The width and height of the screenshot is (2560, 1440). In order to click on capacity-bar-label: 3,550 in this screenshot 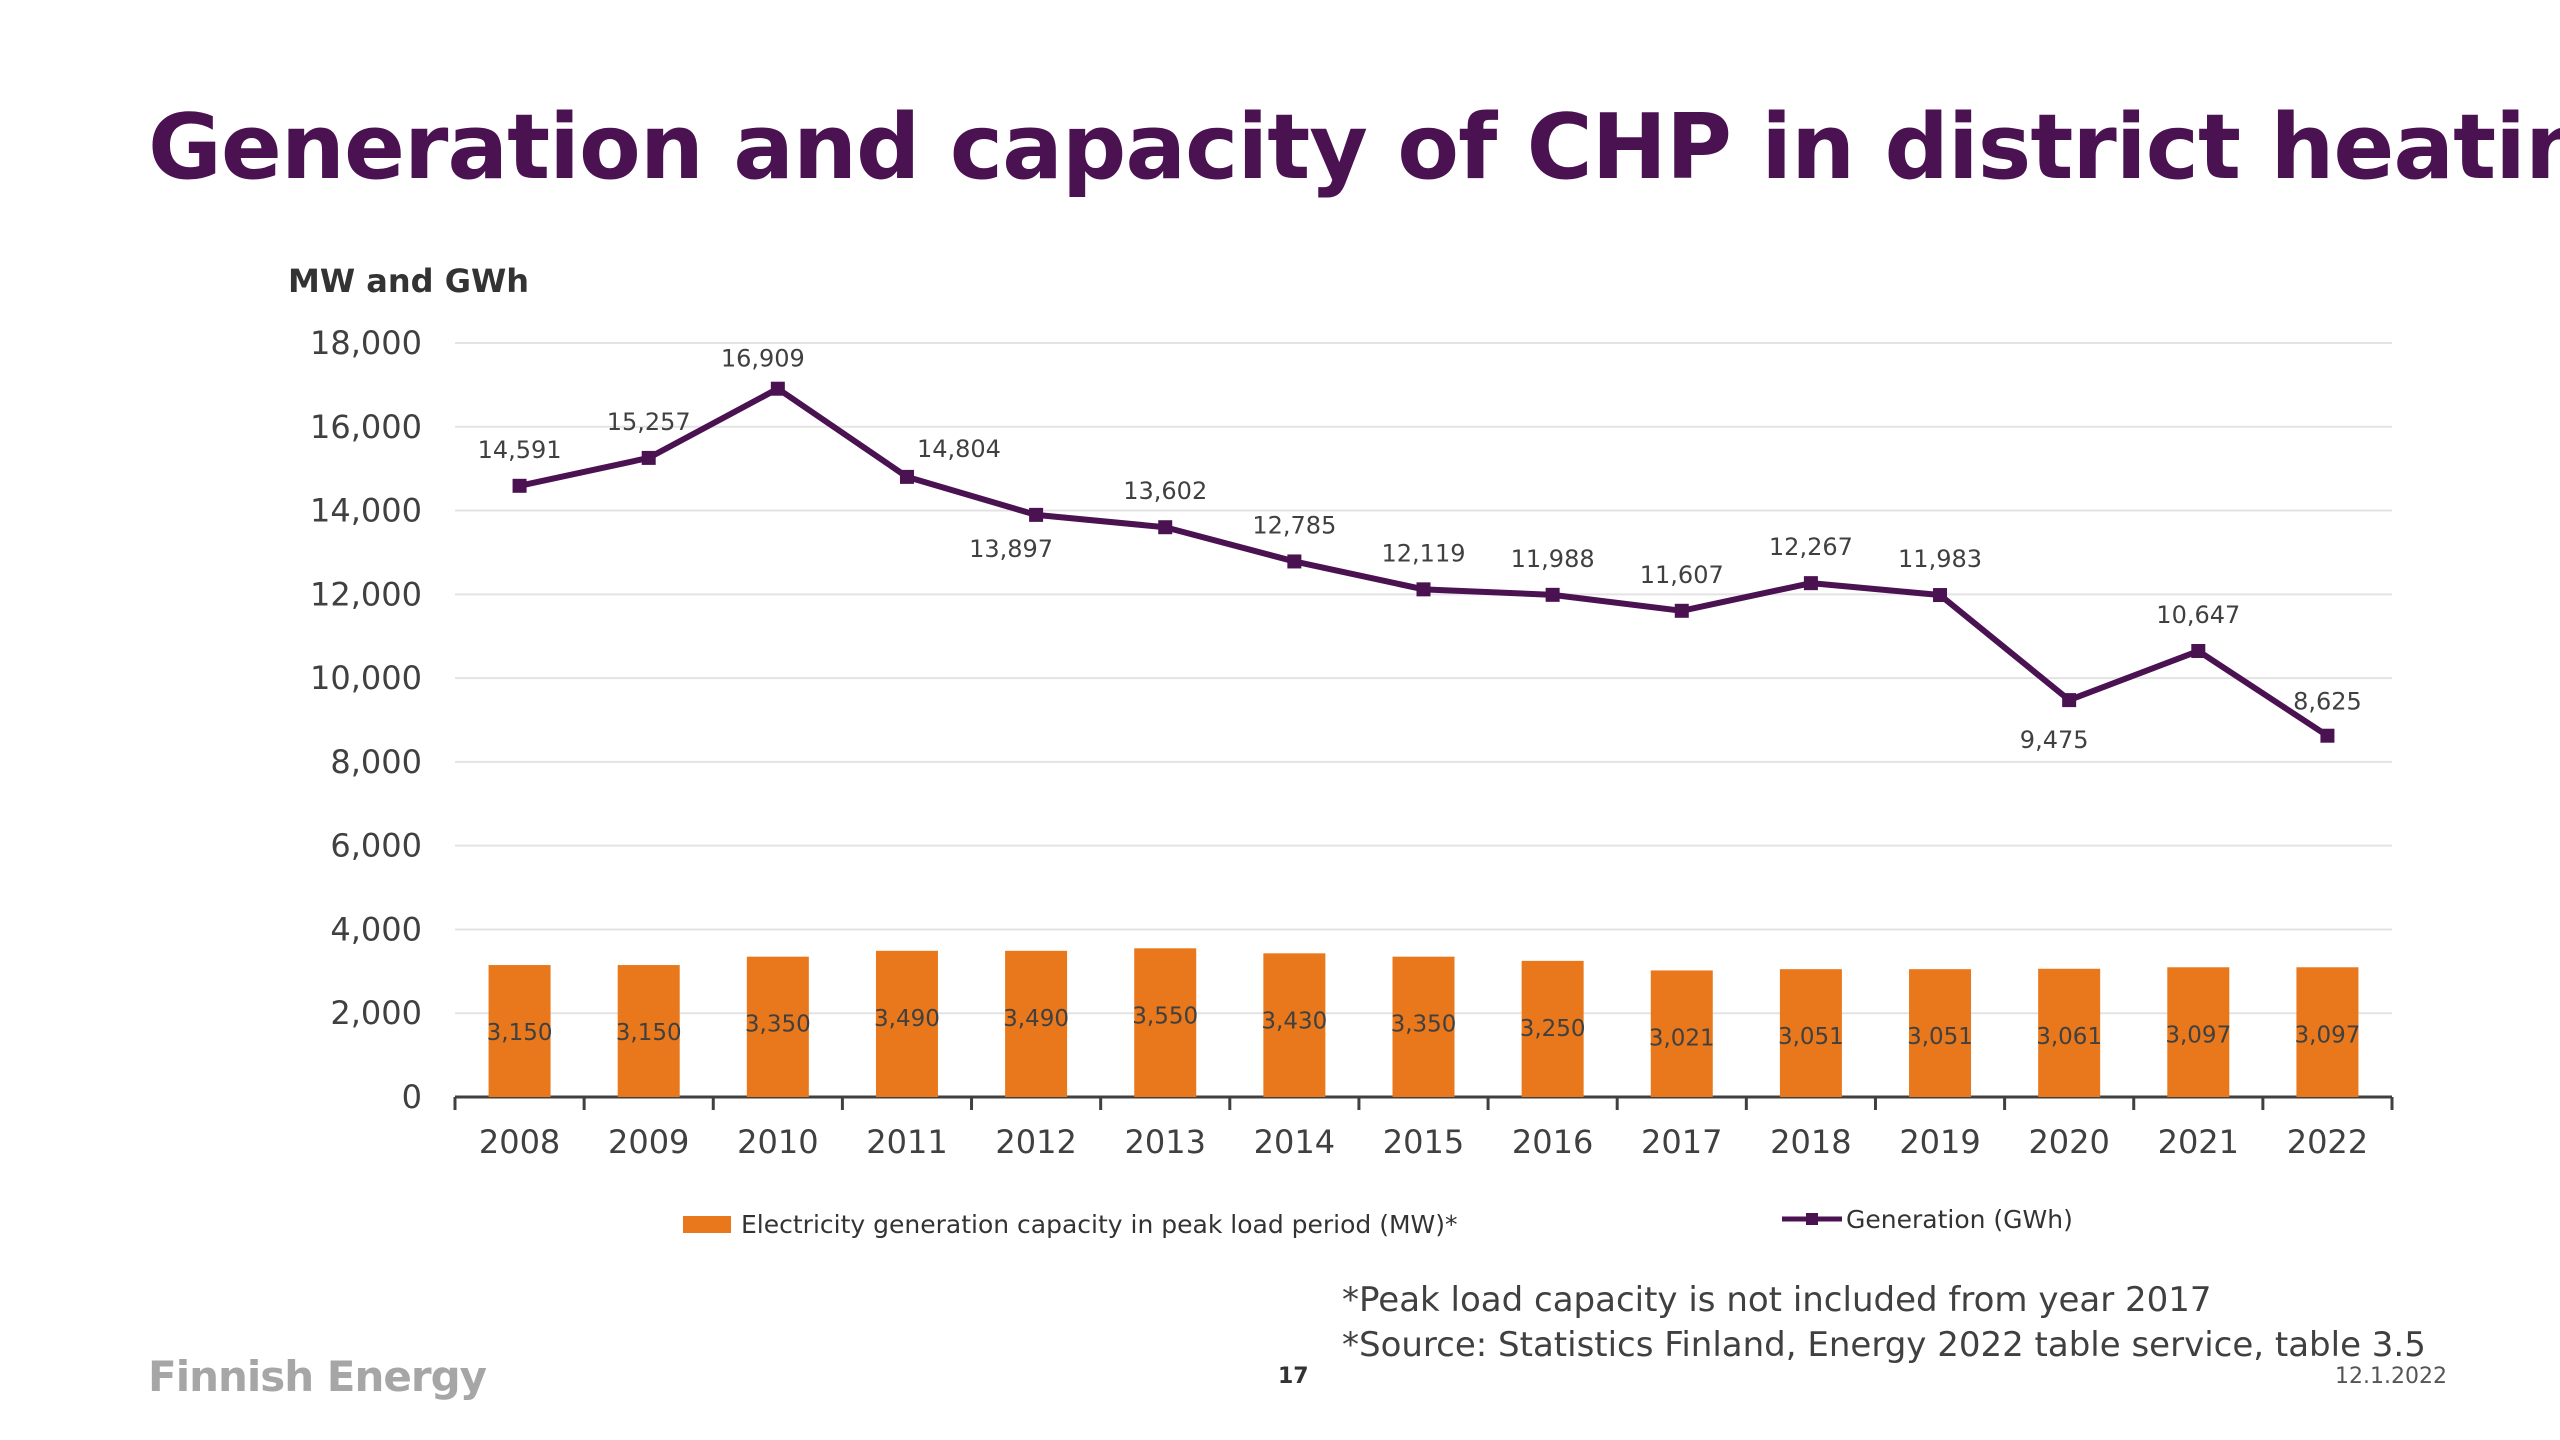, I will do `click(1165, 1016)`.